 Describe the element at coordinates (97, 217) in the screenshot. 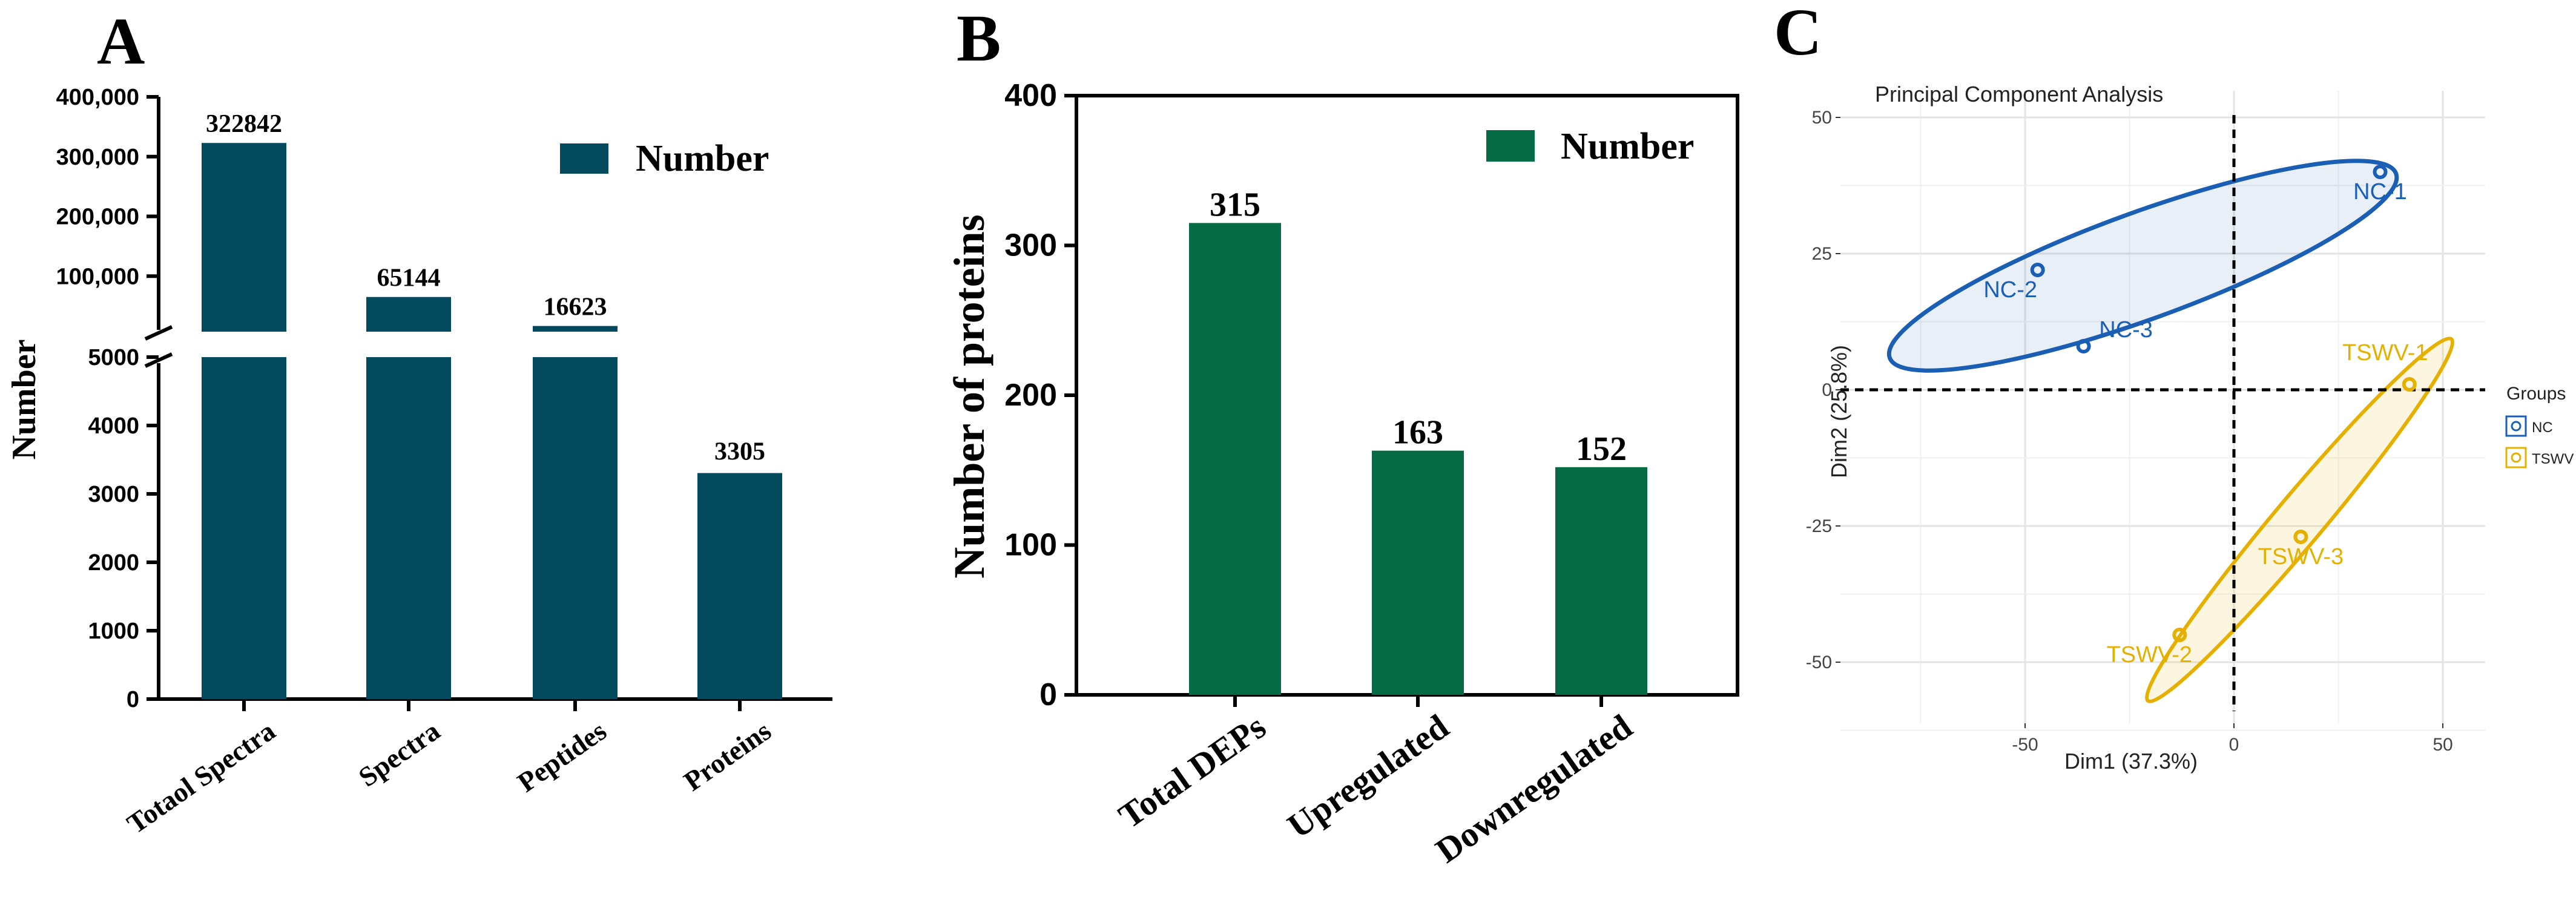

I see `panel-a-y-tick-label: 200,000` at that location.